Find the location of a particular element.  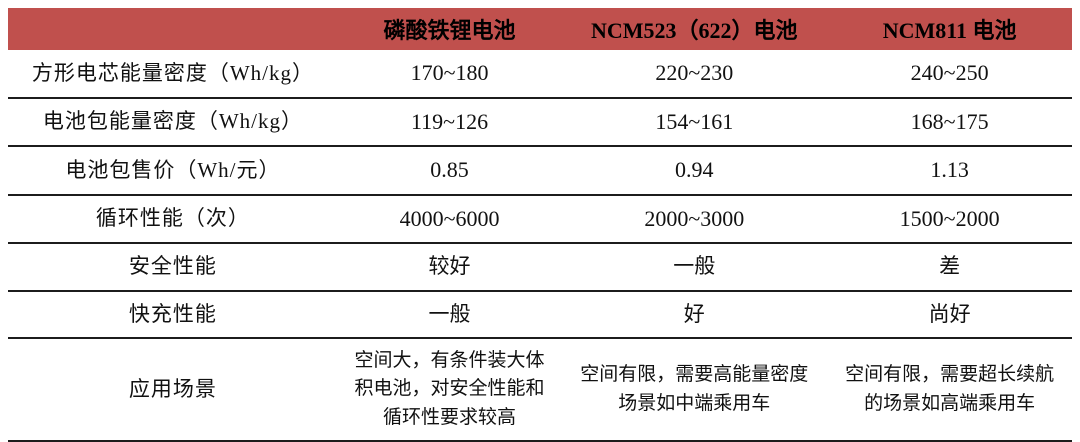

header-row: 磷酸铁锂电池 NCM523（622）电池 NCM811 电池 is located at coordinates (540, 29).